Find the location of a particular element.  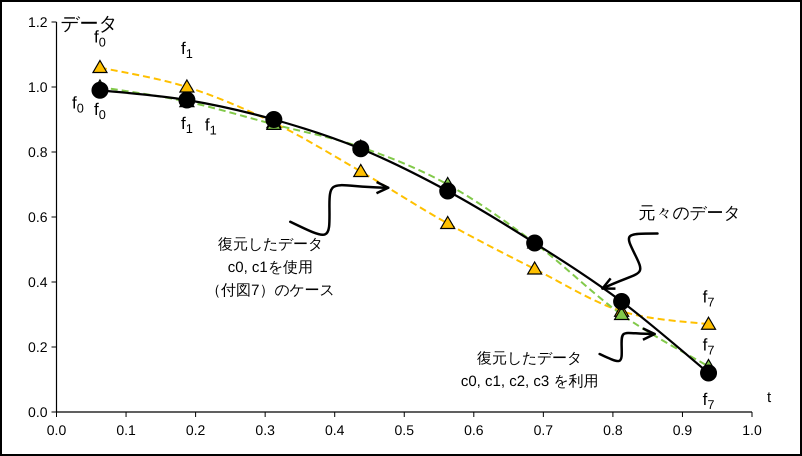

y-tick-label: 0.2 is located at coordinates (38, 347).